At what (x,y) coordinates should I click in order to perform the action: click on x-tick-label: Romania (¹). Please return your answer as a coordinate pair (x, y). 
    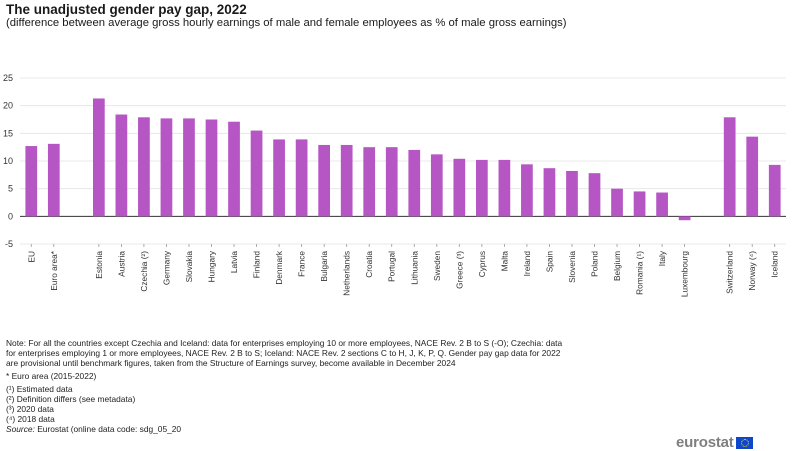
    Looking at the image, I should click on (640, 273).